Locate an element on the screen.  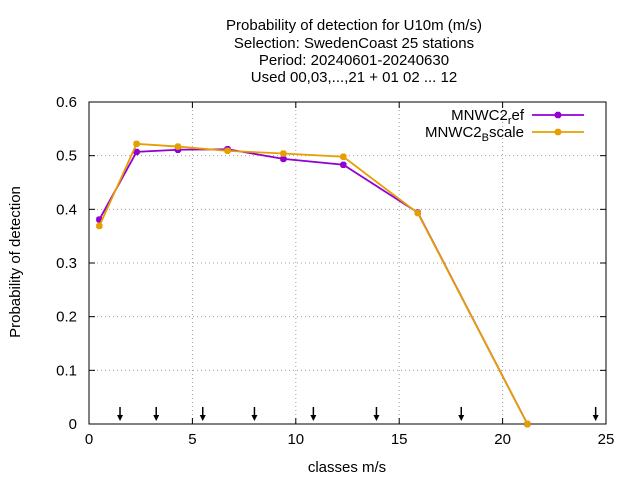
x-tick-label: 5 is located at coordinates (192, 439).